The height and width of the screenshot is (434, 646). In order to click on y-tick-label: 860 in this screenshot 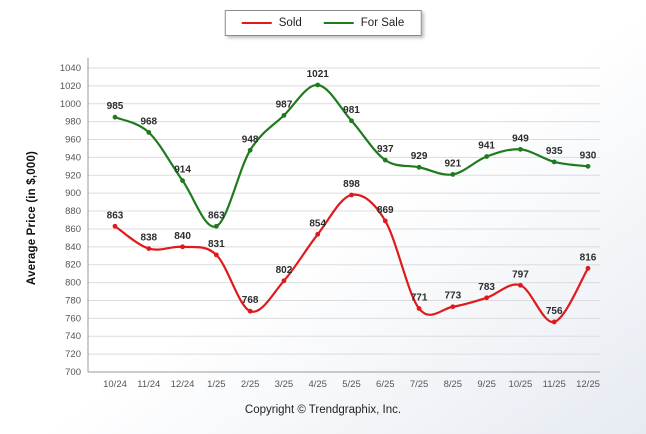, I will do `click(73, 229)`.